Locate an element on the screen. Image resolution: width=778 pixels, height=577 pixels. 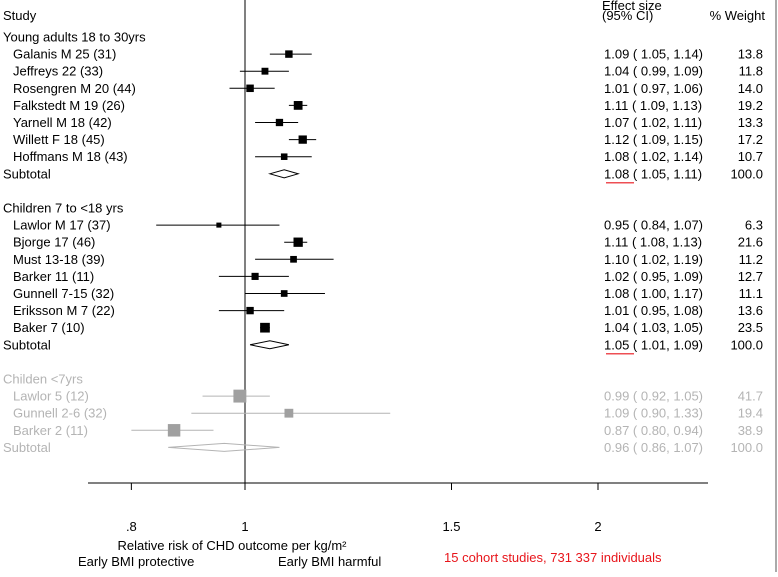
subtotal-effect-text: 1.05 ( 1.01, 1.09) is located at coordinates (653, 344).